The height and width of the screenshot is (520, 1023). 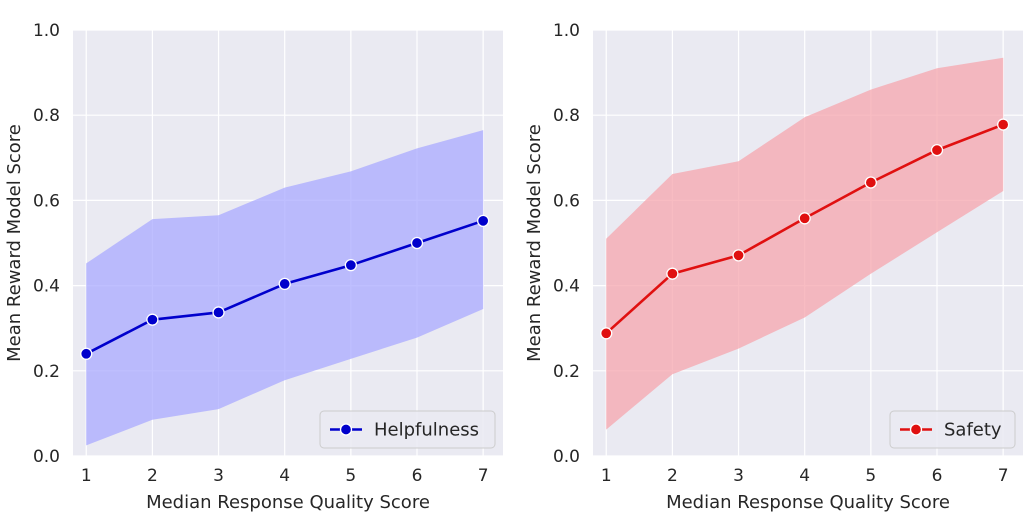 I want to click on legend-label: Helpfulness, so click(x=426, y=430).